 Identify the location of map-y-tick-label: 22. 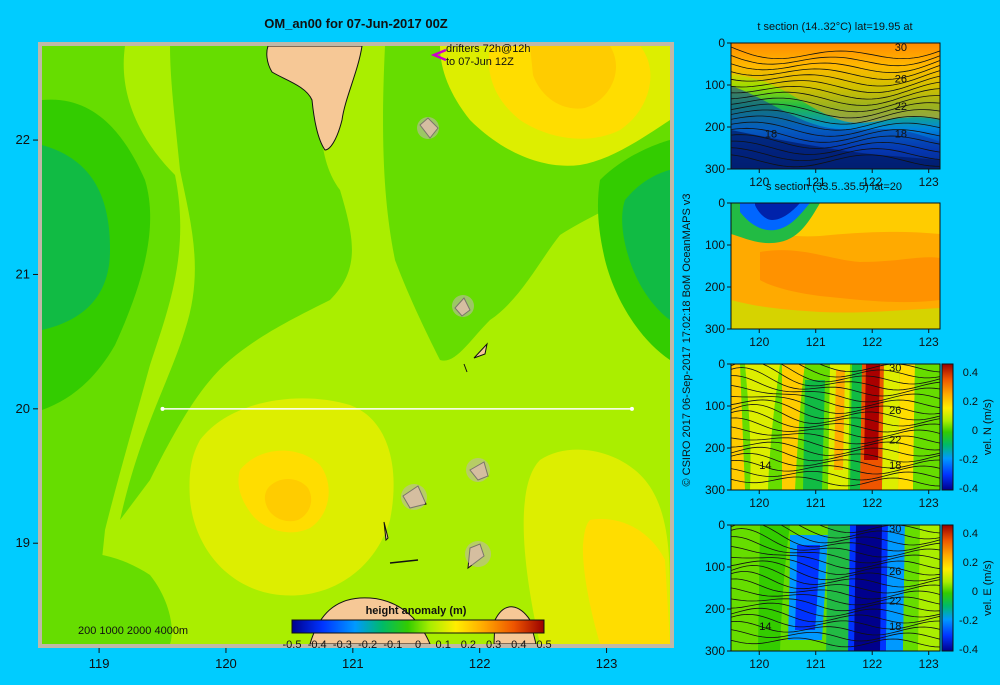
(23, 139).